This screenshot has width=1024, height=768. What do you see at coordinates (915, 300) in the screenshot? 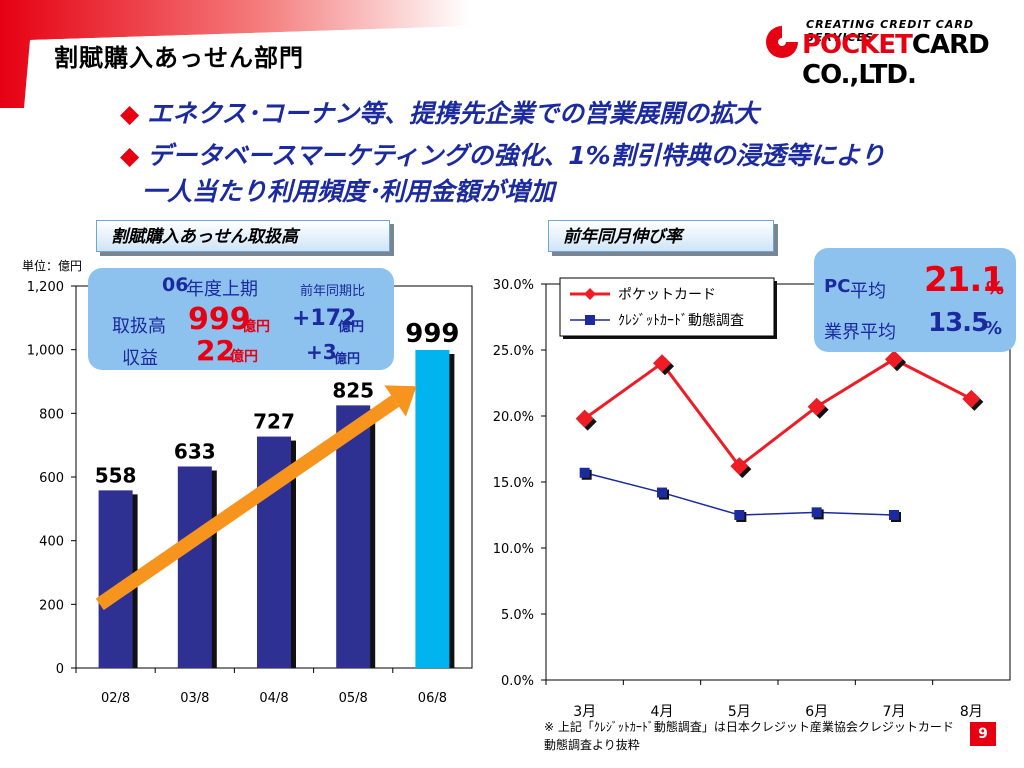
I see `average-summary-box: PC 平均 21.1 % 業界平均 13.5 %` at bounding box center [915, 300].